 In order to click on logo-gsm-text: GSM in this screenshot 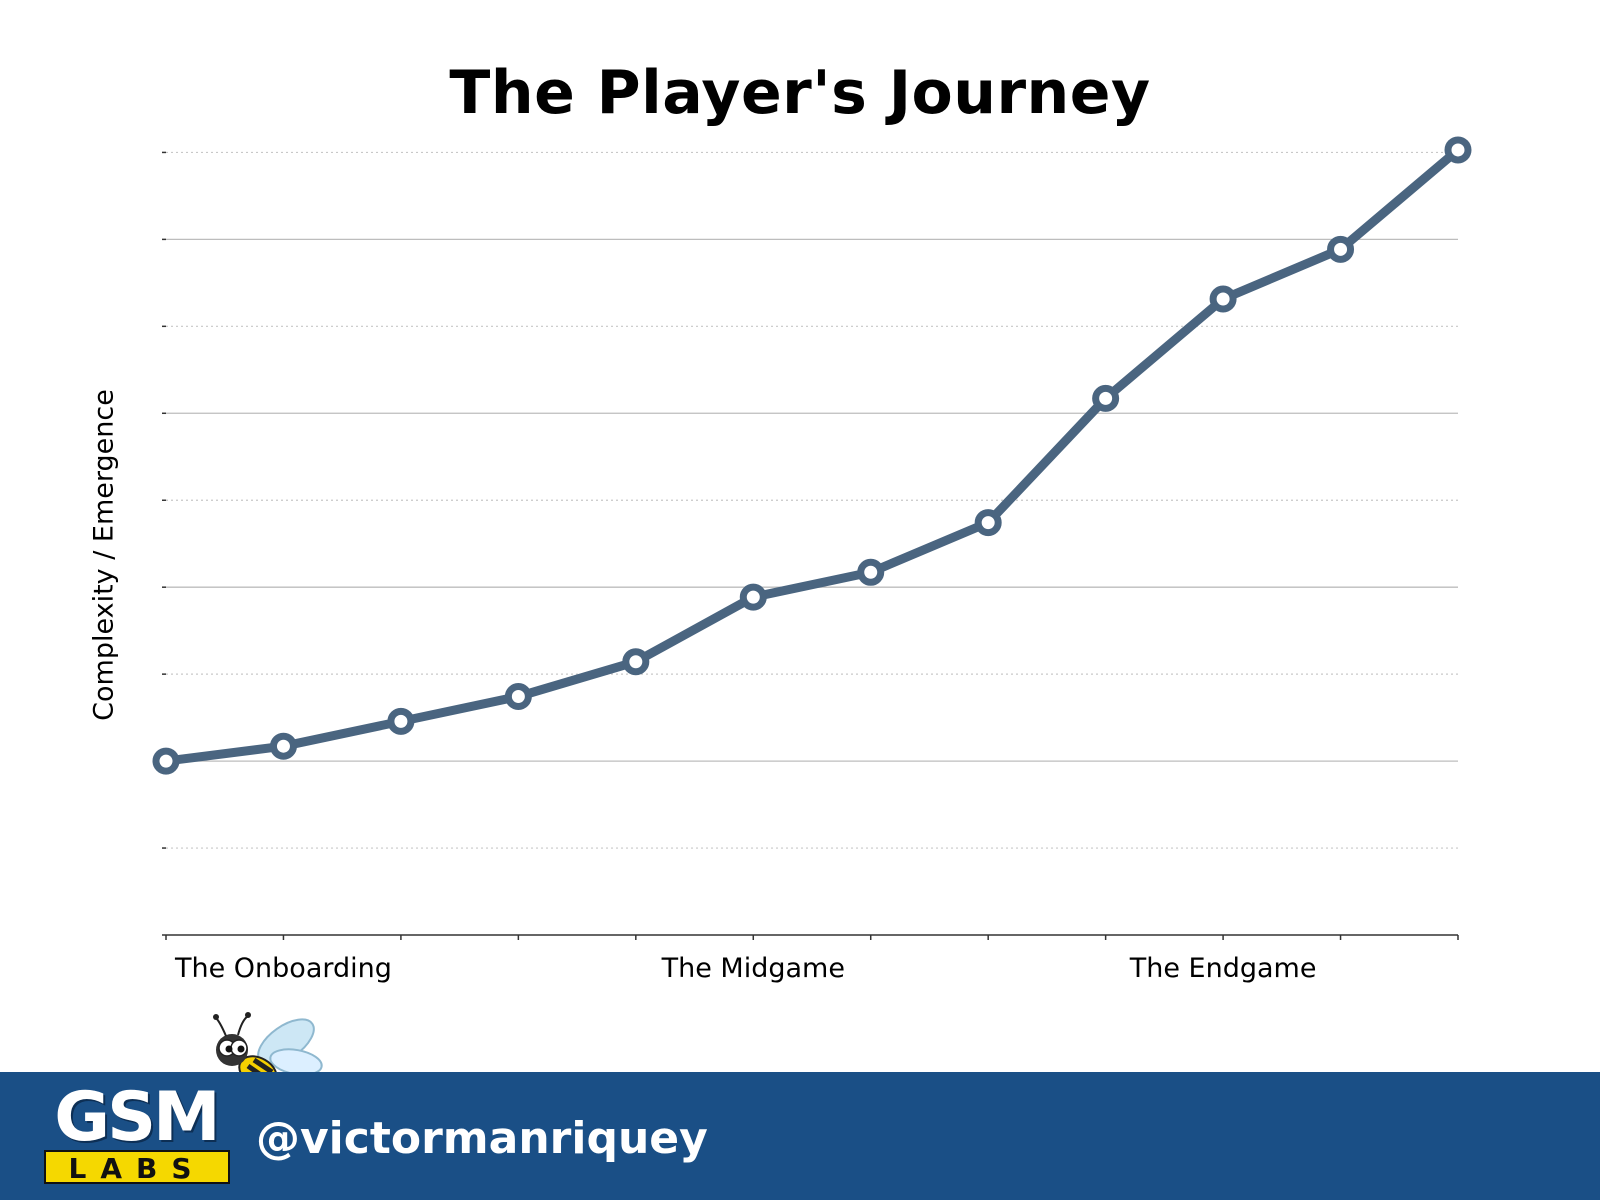, I will do `click(137, 1117)`.